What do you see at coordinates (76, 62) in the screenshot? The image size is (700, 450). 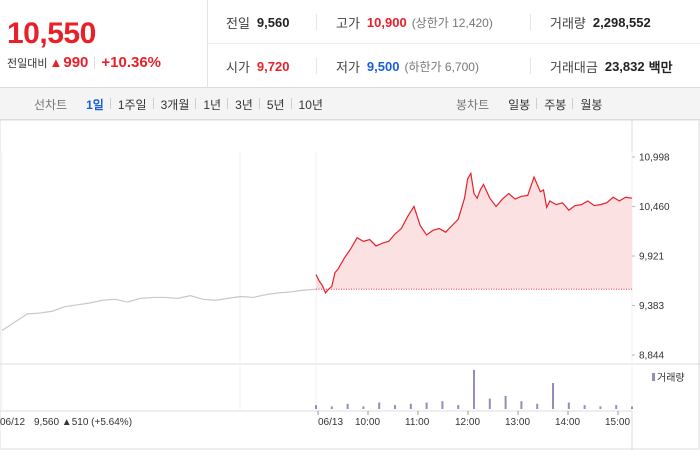 I see `change-value: 990` at bounding box center [76, 62].